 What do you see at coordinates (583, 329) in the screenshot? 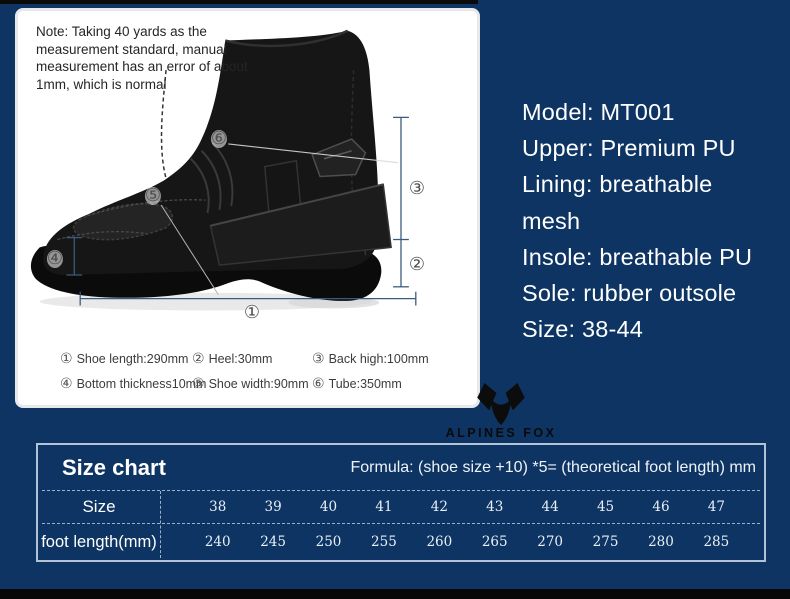
I see `spec-size: Size: 38-44` at bounding box center [583, 329].